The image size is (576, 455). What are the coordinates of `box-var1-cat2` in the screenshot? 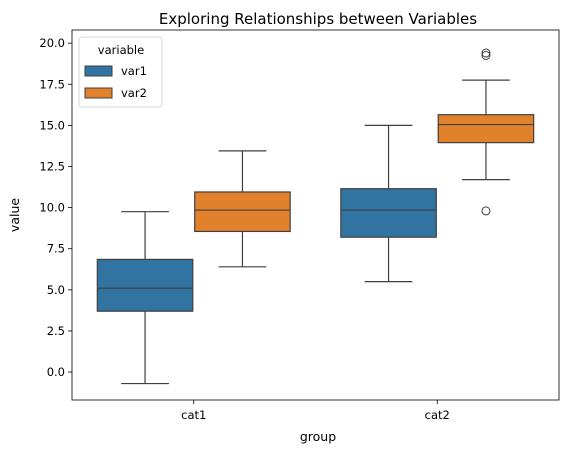 It's located at (388, 203).